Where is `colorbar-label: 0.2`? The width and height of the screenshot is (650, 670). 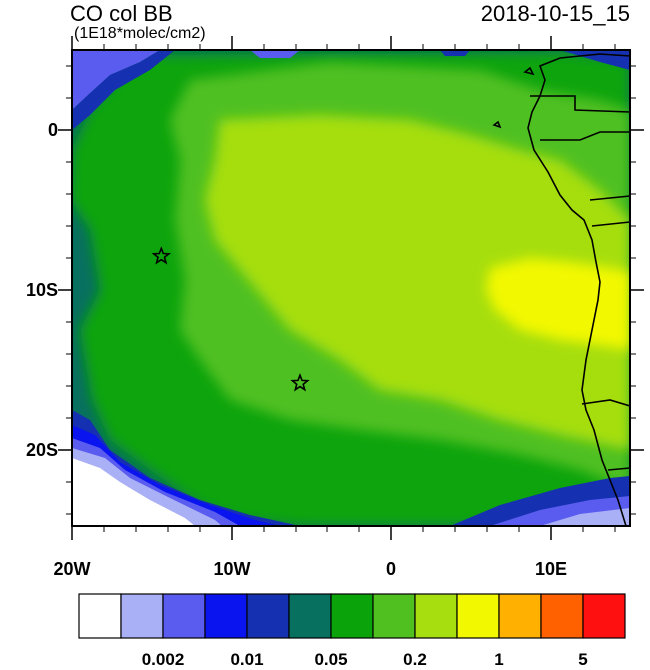 colorbar-label: 0.2 is located at coordinates (415, 659).